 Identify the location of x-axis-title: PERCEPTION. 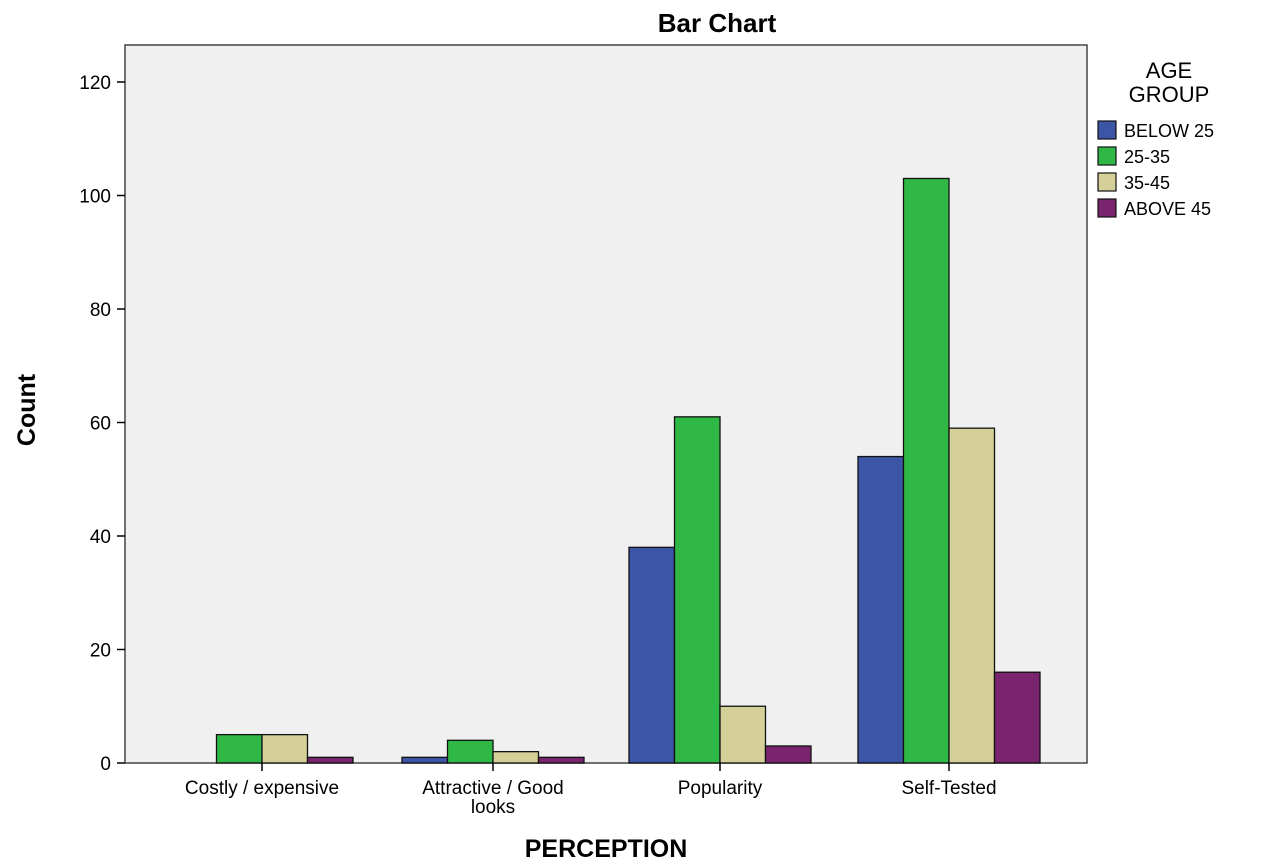
(606, 849).